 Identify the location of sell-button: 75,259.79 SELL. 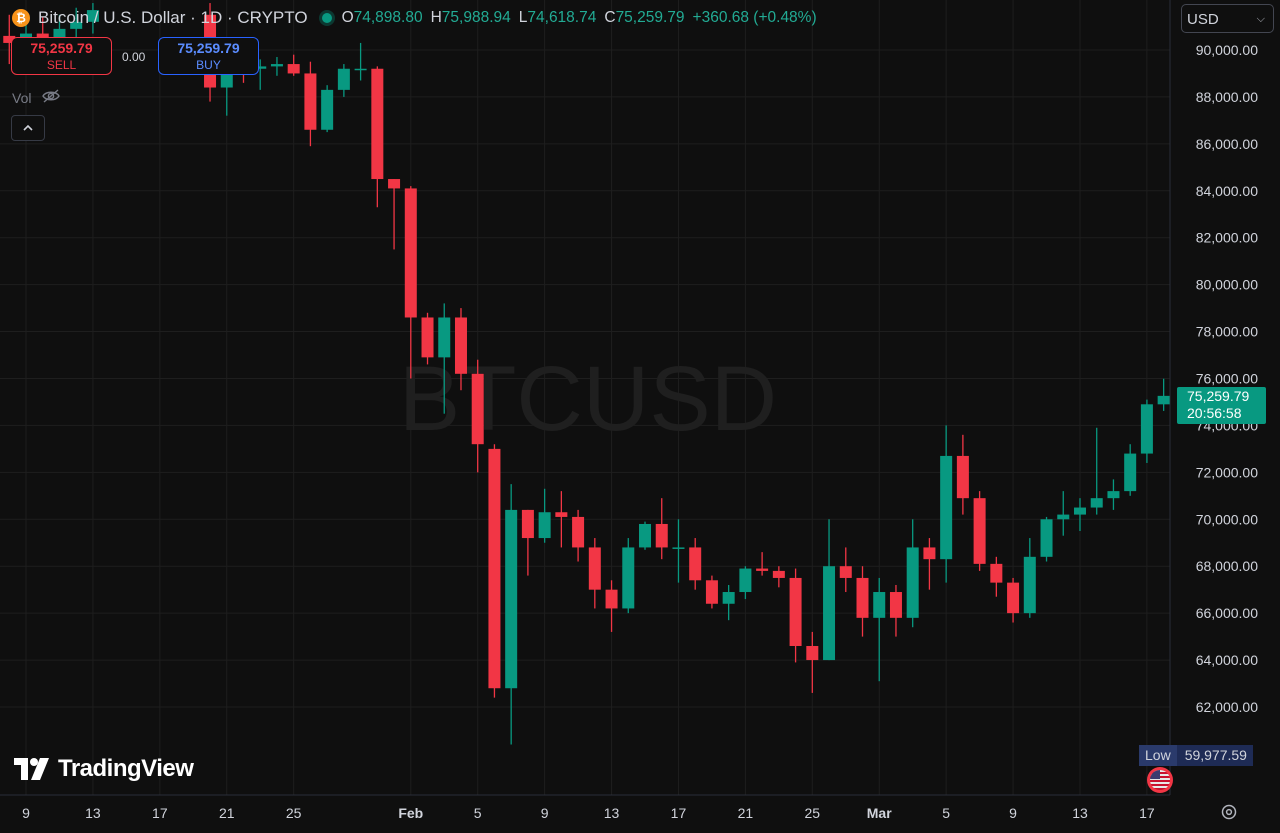
(61, 56).